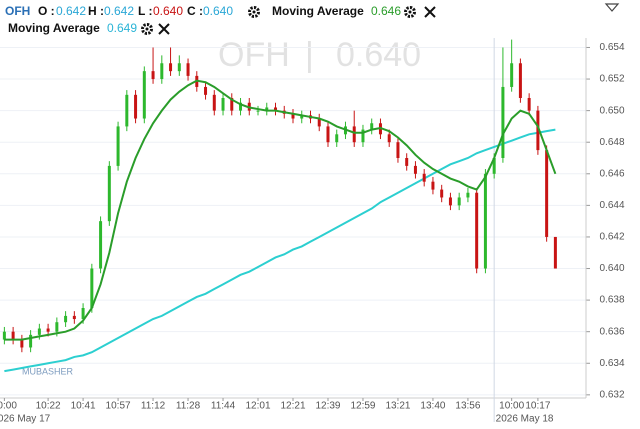  Describe the element at coordinates (96, 11) in the screenshot. I see `high-label: H :` at that location.